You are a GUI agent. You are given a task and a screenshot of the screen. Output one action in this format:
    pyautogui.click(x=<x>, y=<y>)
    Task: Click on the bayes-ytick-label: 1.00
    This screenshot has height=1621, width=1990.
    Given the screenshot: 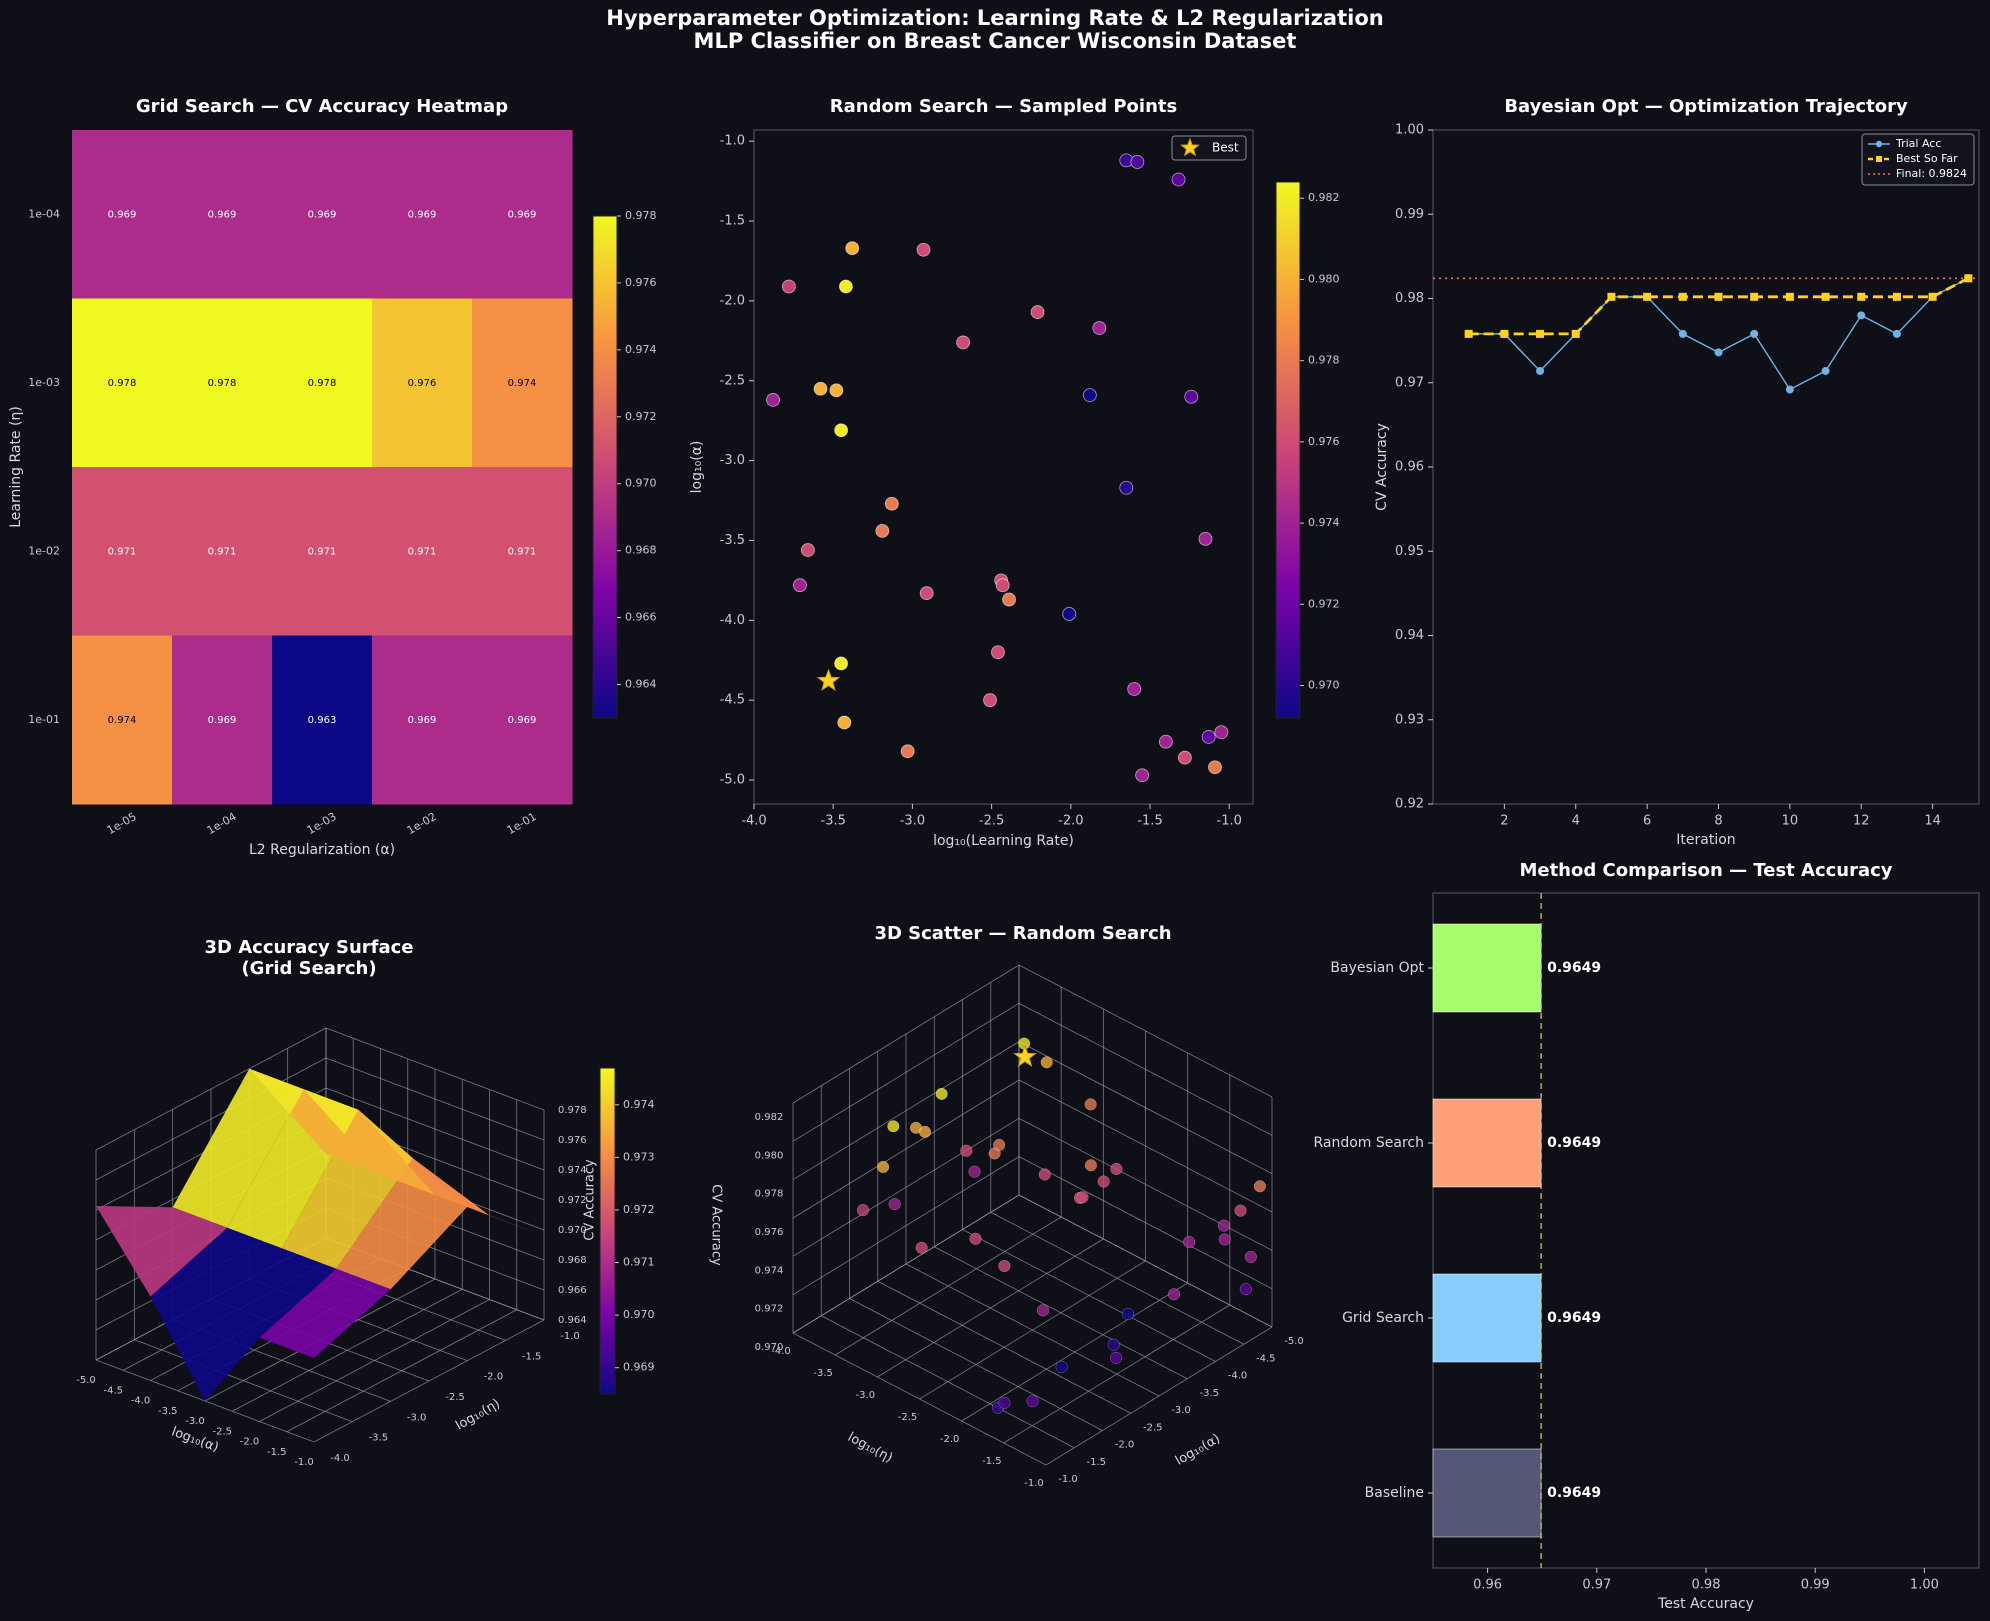 What is the action you would take?
    pyautogui.click(x=1409, y=130)
    